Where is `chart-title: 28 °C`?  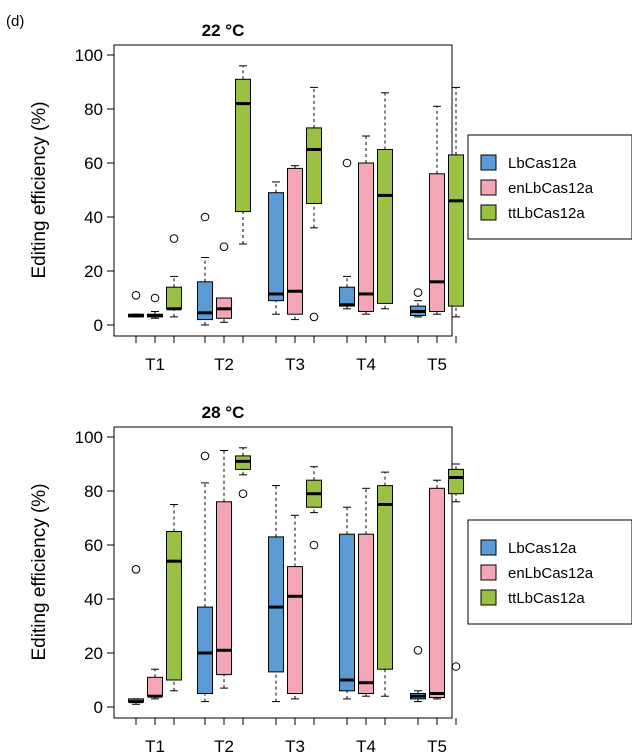
chart-title: 28 °C is located at coordinates (223, 412).